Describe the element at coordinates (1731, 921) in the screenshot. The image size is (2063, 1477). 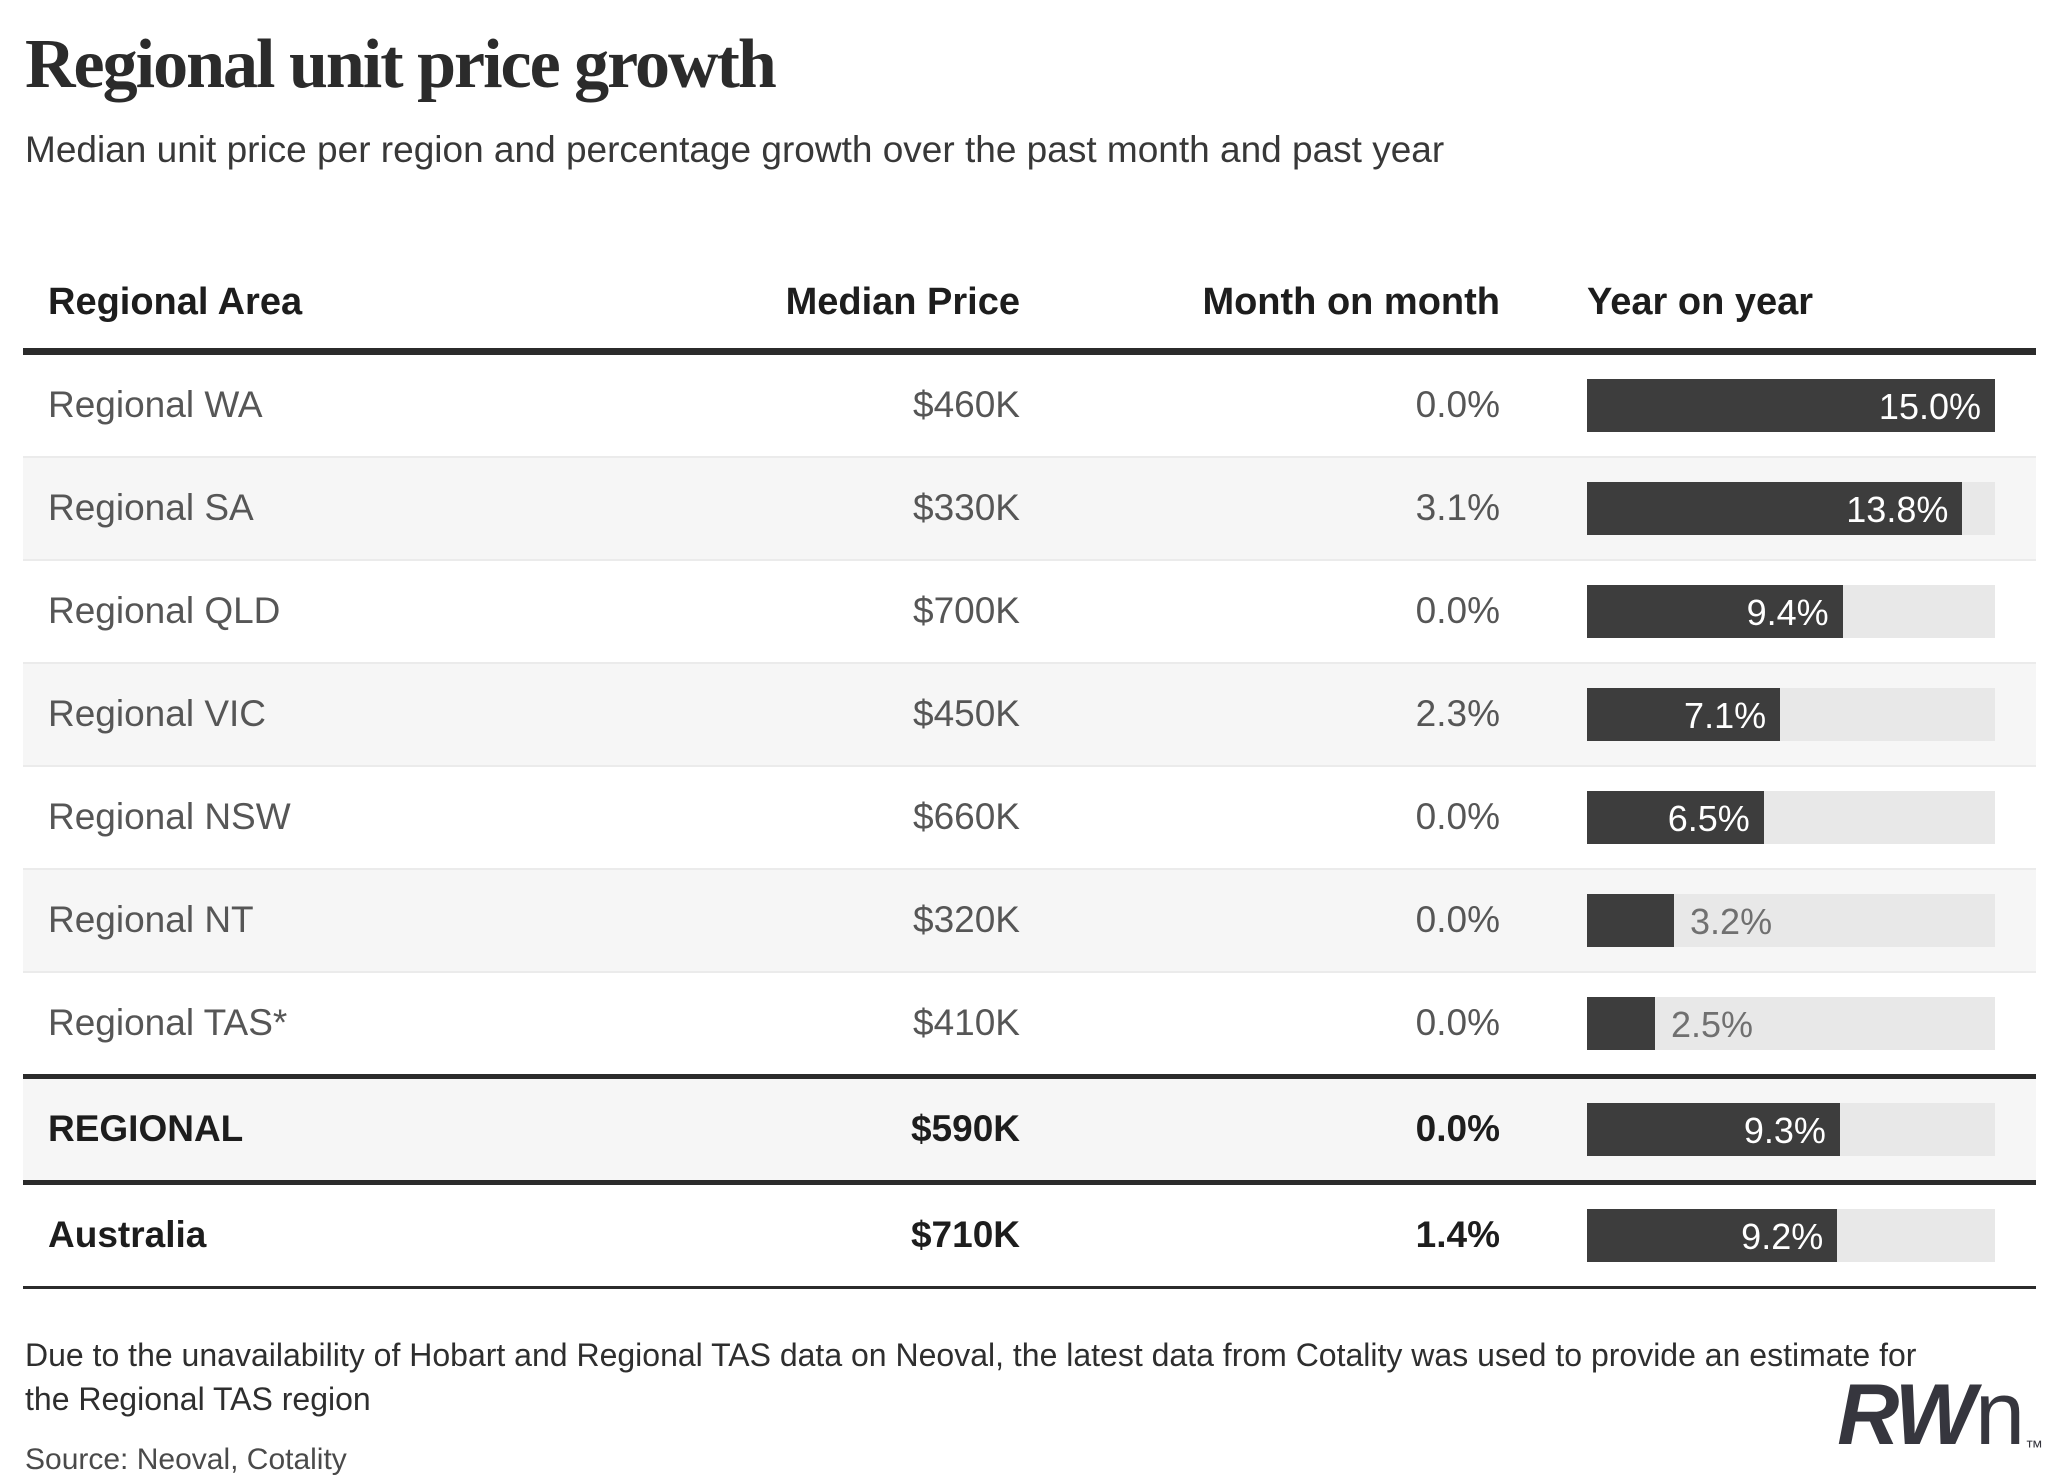
I see `bar-value-label: 3.2%` at that location.